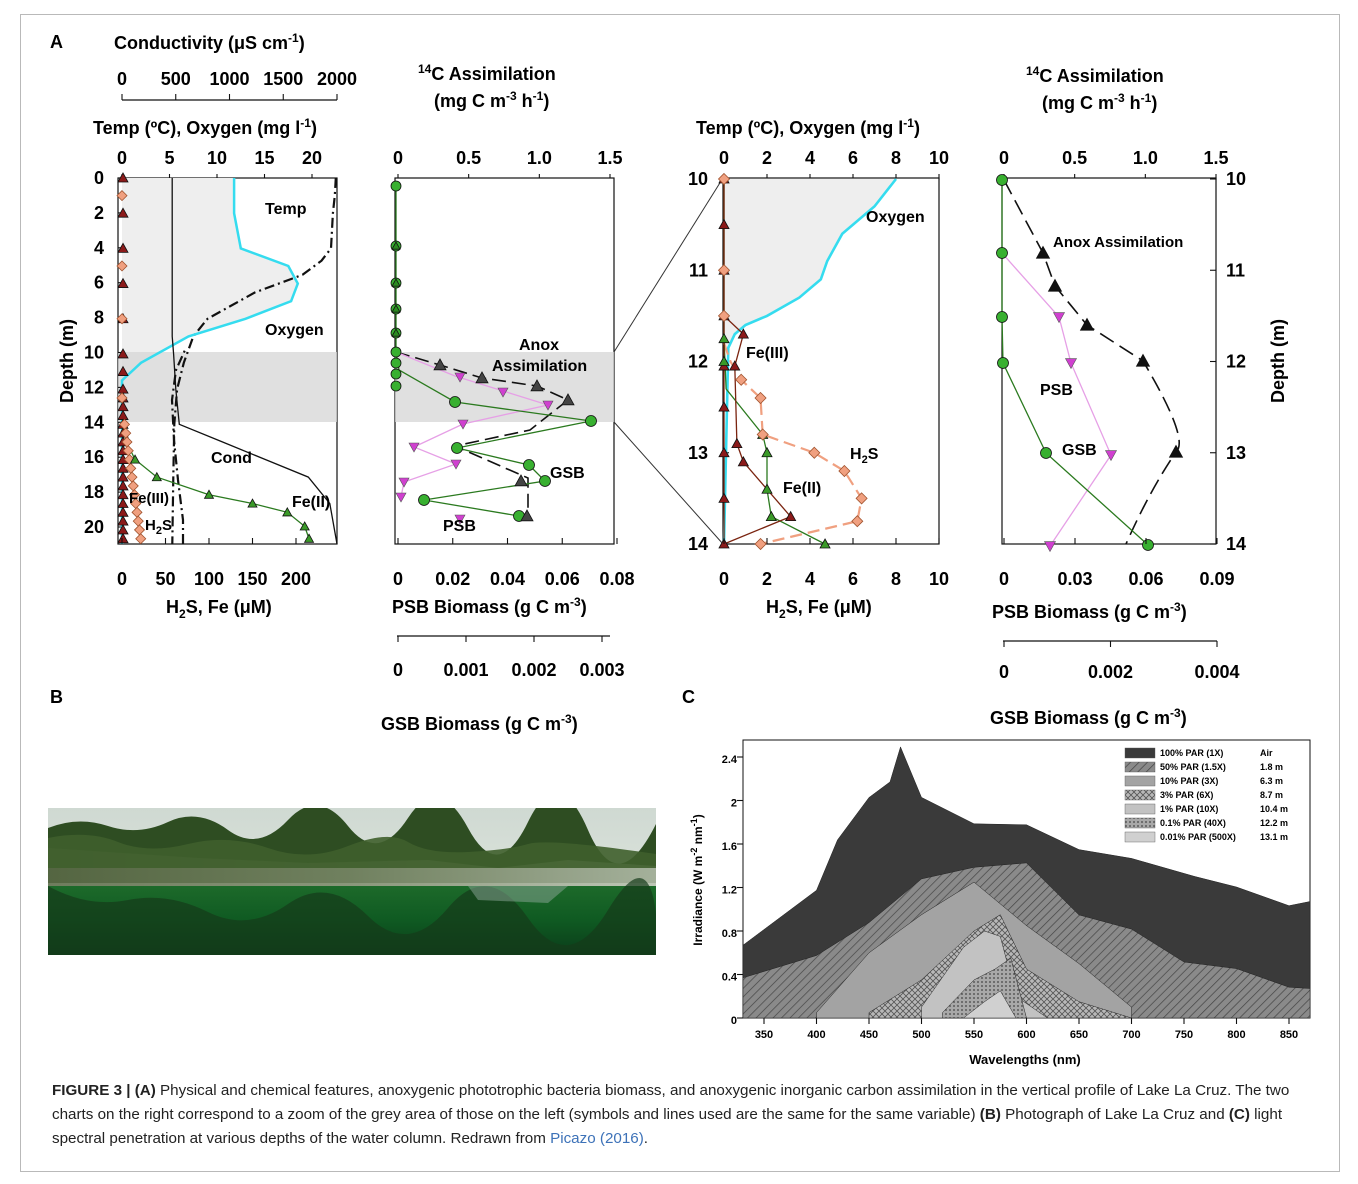 The height and width of the screenshot is (1184, 1358). Describe the element at coordinates (697, 879) in the screenshot. I see `irradiance-y-title: Irradiance (W m-2 nm-1)` at that location.